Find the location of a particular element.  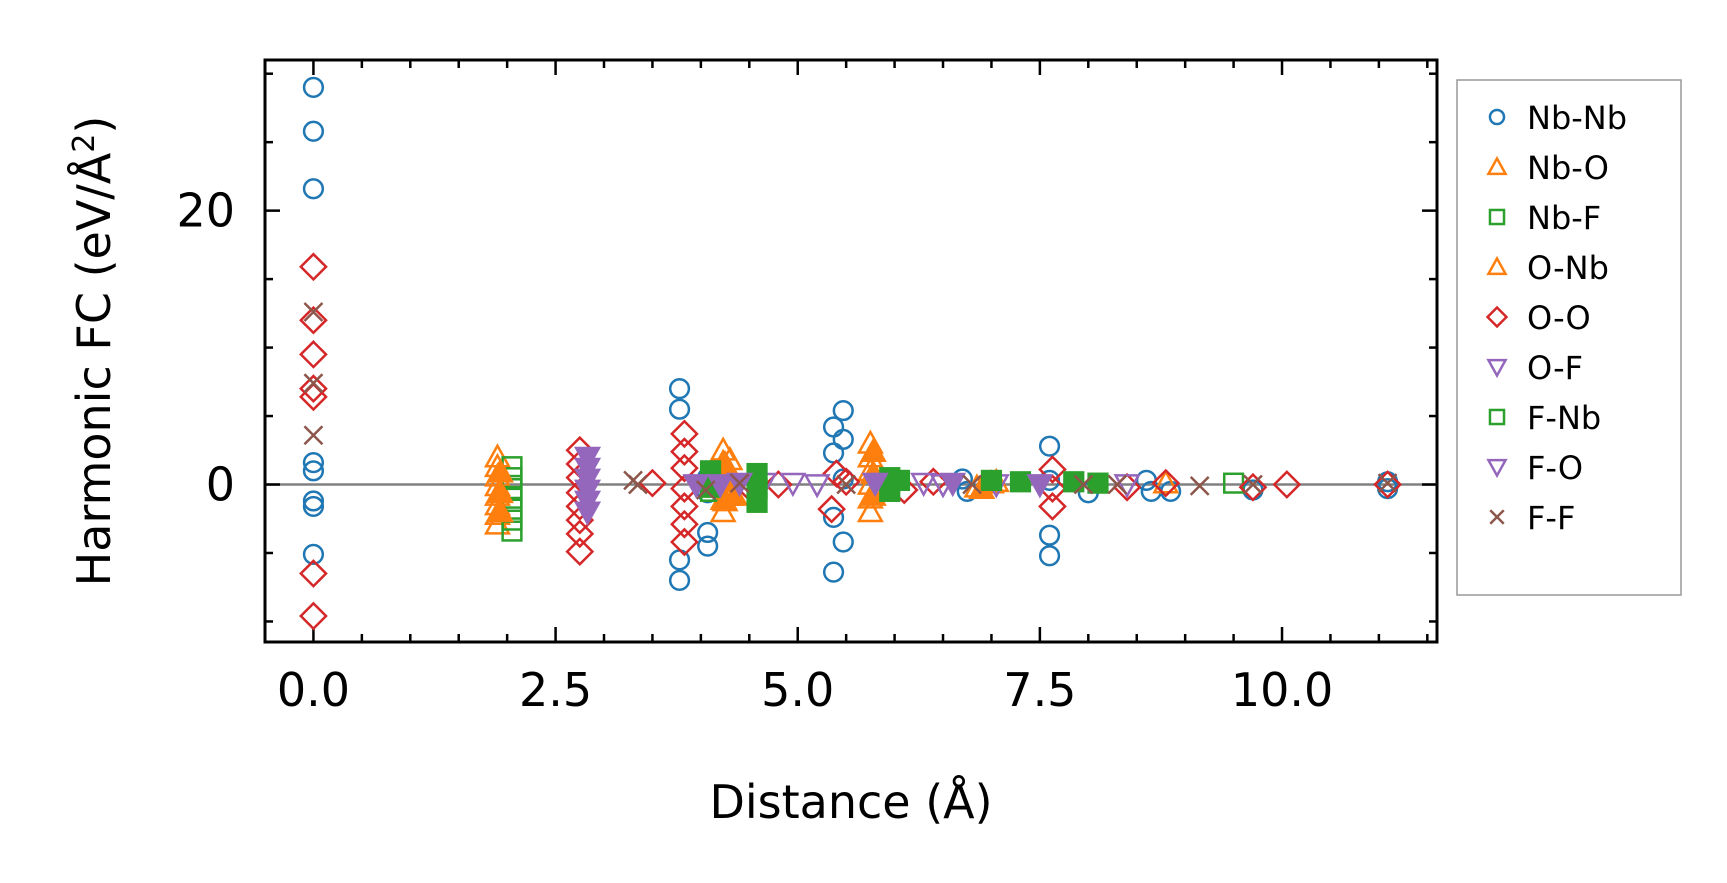

x-tick-label: 7.5 is located at coordinates (1039, 690).